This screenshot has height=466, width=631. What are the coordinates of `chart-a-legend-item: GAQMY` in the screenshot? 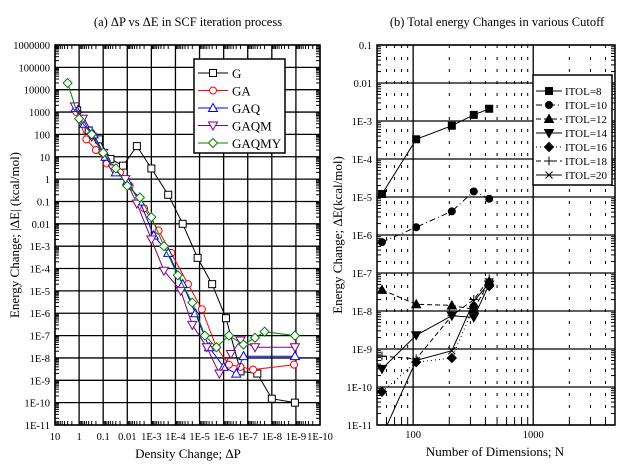 It's located at (240, 143).